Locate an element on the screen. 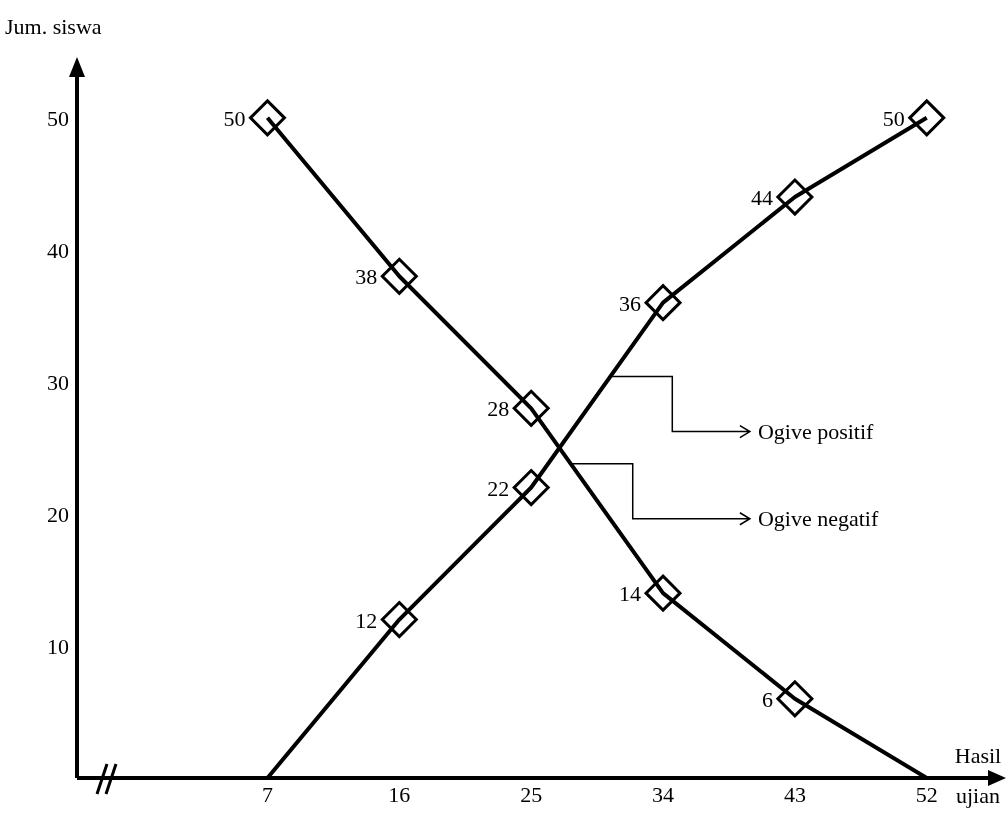 The height and width of the screenshot is (818, 1007). y-tick-label: 40 is located at coordinates (58, 250).